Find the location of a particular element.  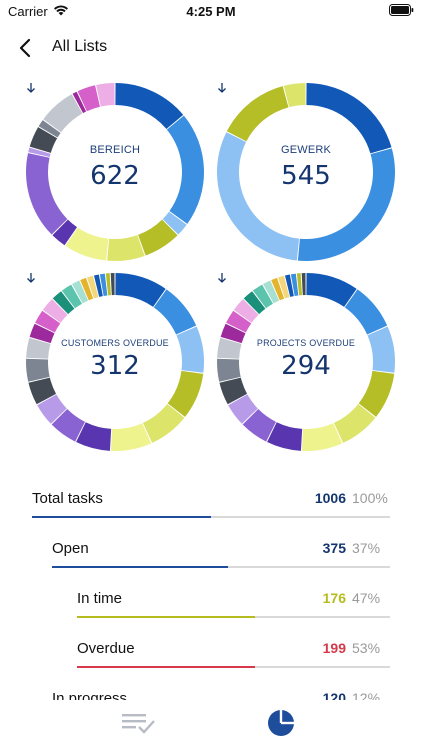

clock: 4:25 PM is located at coordinates (211, 11).